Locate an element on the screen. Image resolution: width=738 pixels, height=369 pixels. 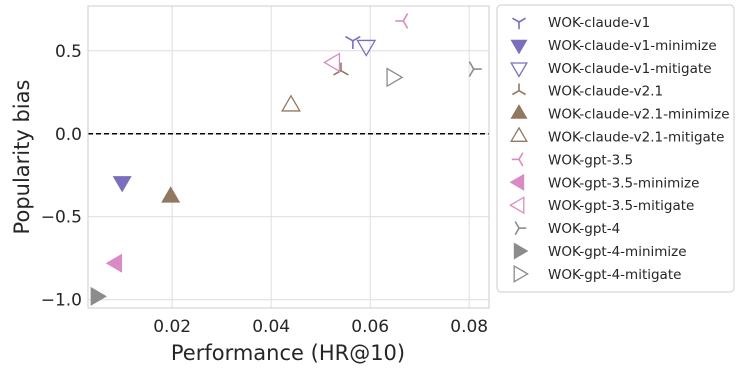
legend-item: WOK-claude-v2.1-mitigate is located at coordinates (617, 136).